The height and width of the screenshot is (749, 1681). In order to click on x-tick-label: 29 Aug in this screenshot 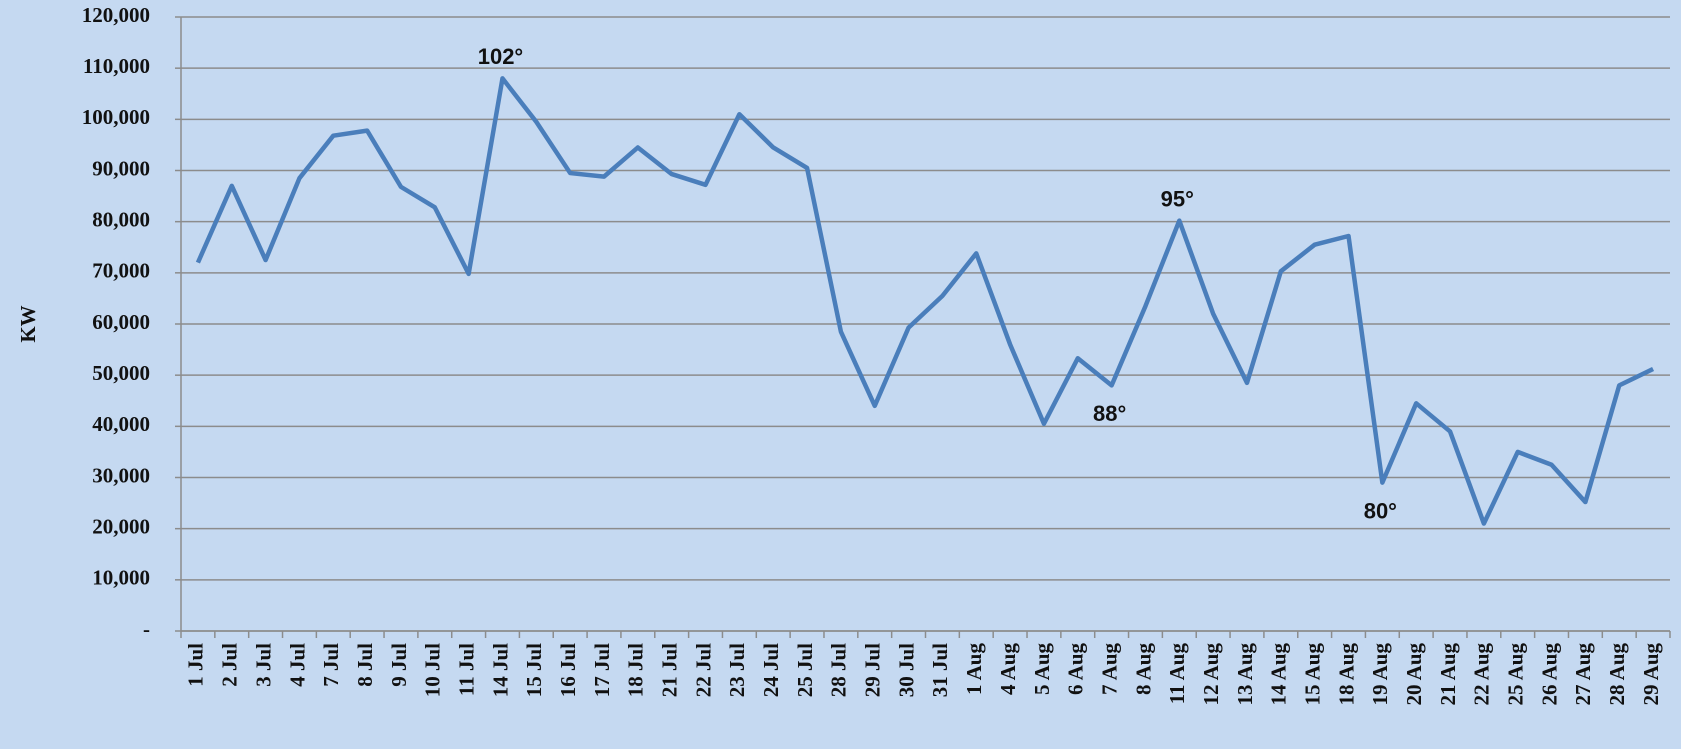, I will do `click(1651, 674)`.